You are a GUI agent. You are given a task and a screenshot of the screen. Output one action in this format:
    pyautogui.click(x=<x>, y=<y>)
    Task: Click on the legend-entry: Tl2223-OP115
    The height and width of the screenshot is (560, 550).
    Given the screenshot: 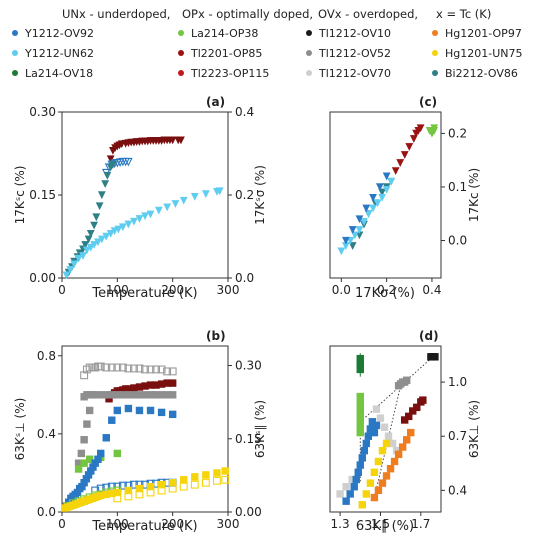 What is the action you would take?
    pyautogui.click(x=223, y=73)
    